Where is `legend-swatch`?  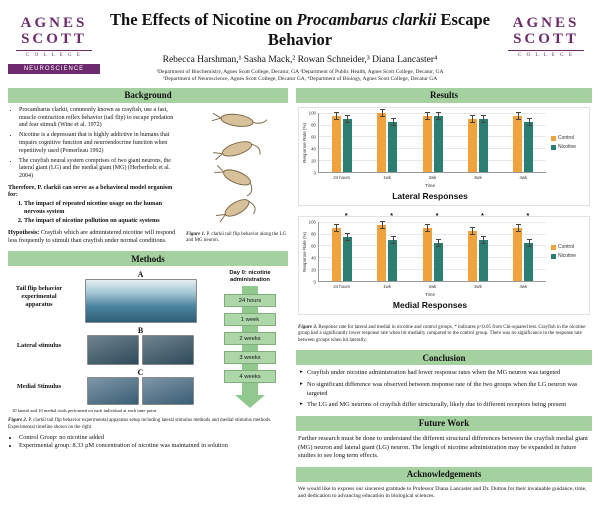
legend-swatch is located at coordinates (553, 147).